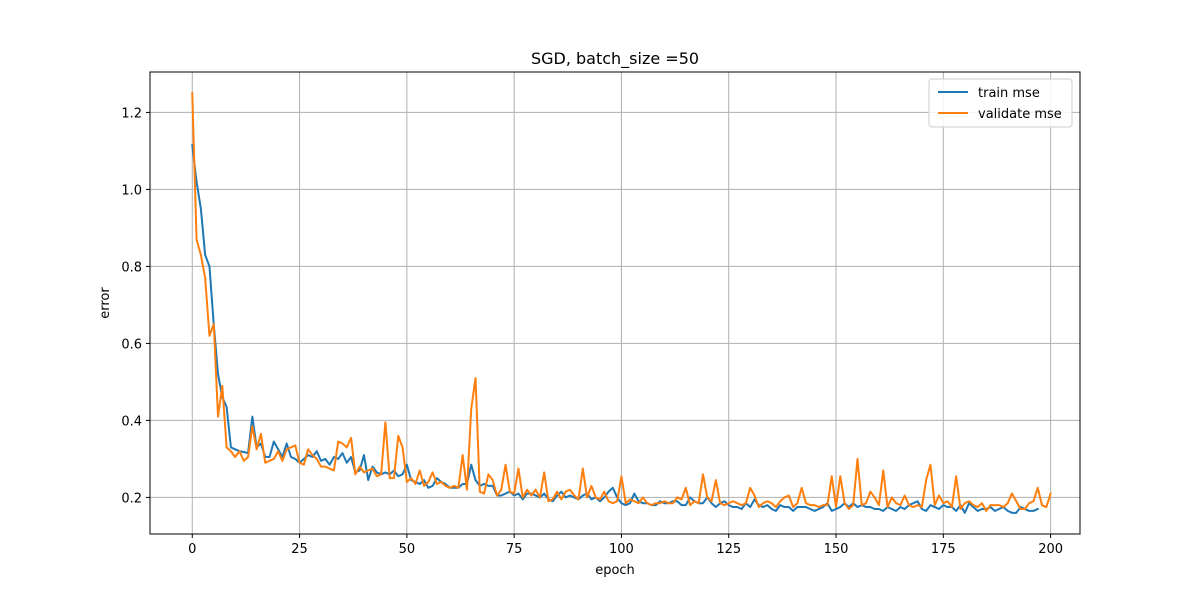 Image resolution: width=1200 pixels, height=600 pixels. What do you see at coordinates (615, 570) in the screenshot?
I see `x-axis-title: epoch` at bounding box center [615, 570].